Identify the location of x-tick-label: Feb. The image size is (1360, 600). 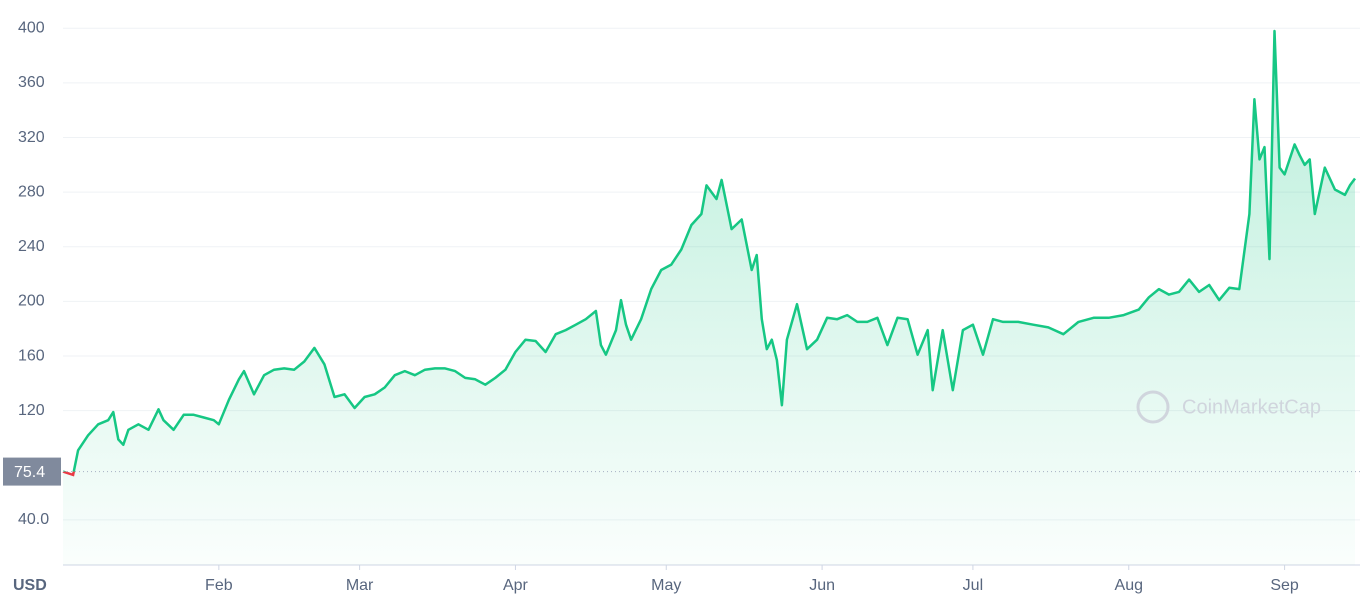
(219, 585).